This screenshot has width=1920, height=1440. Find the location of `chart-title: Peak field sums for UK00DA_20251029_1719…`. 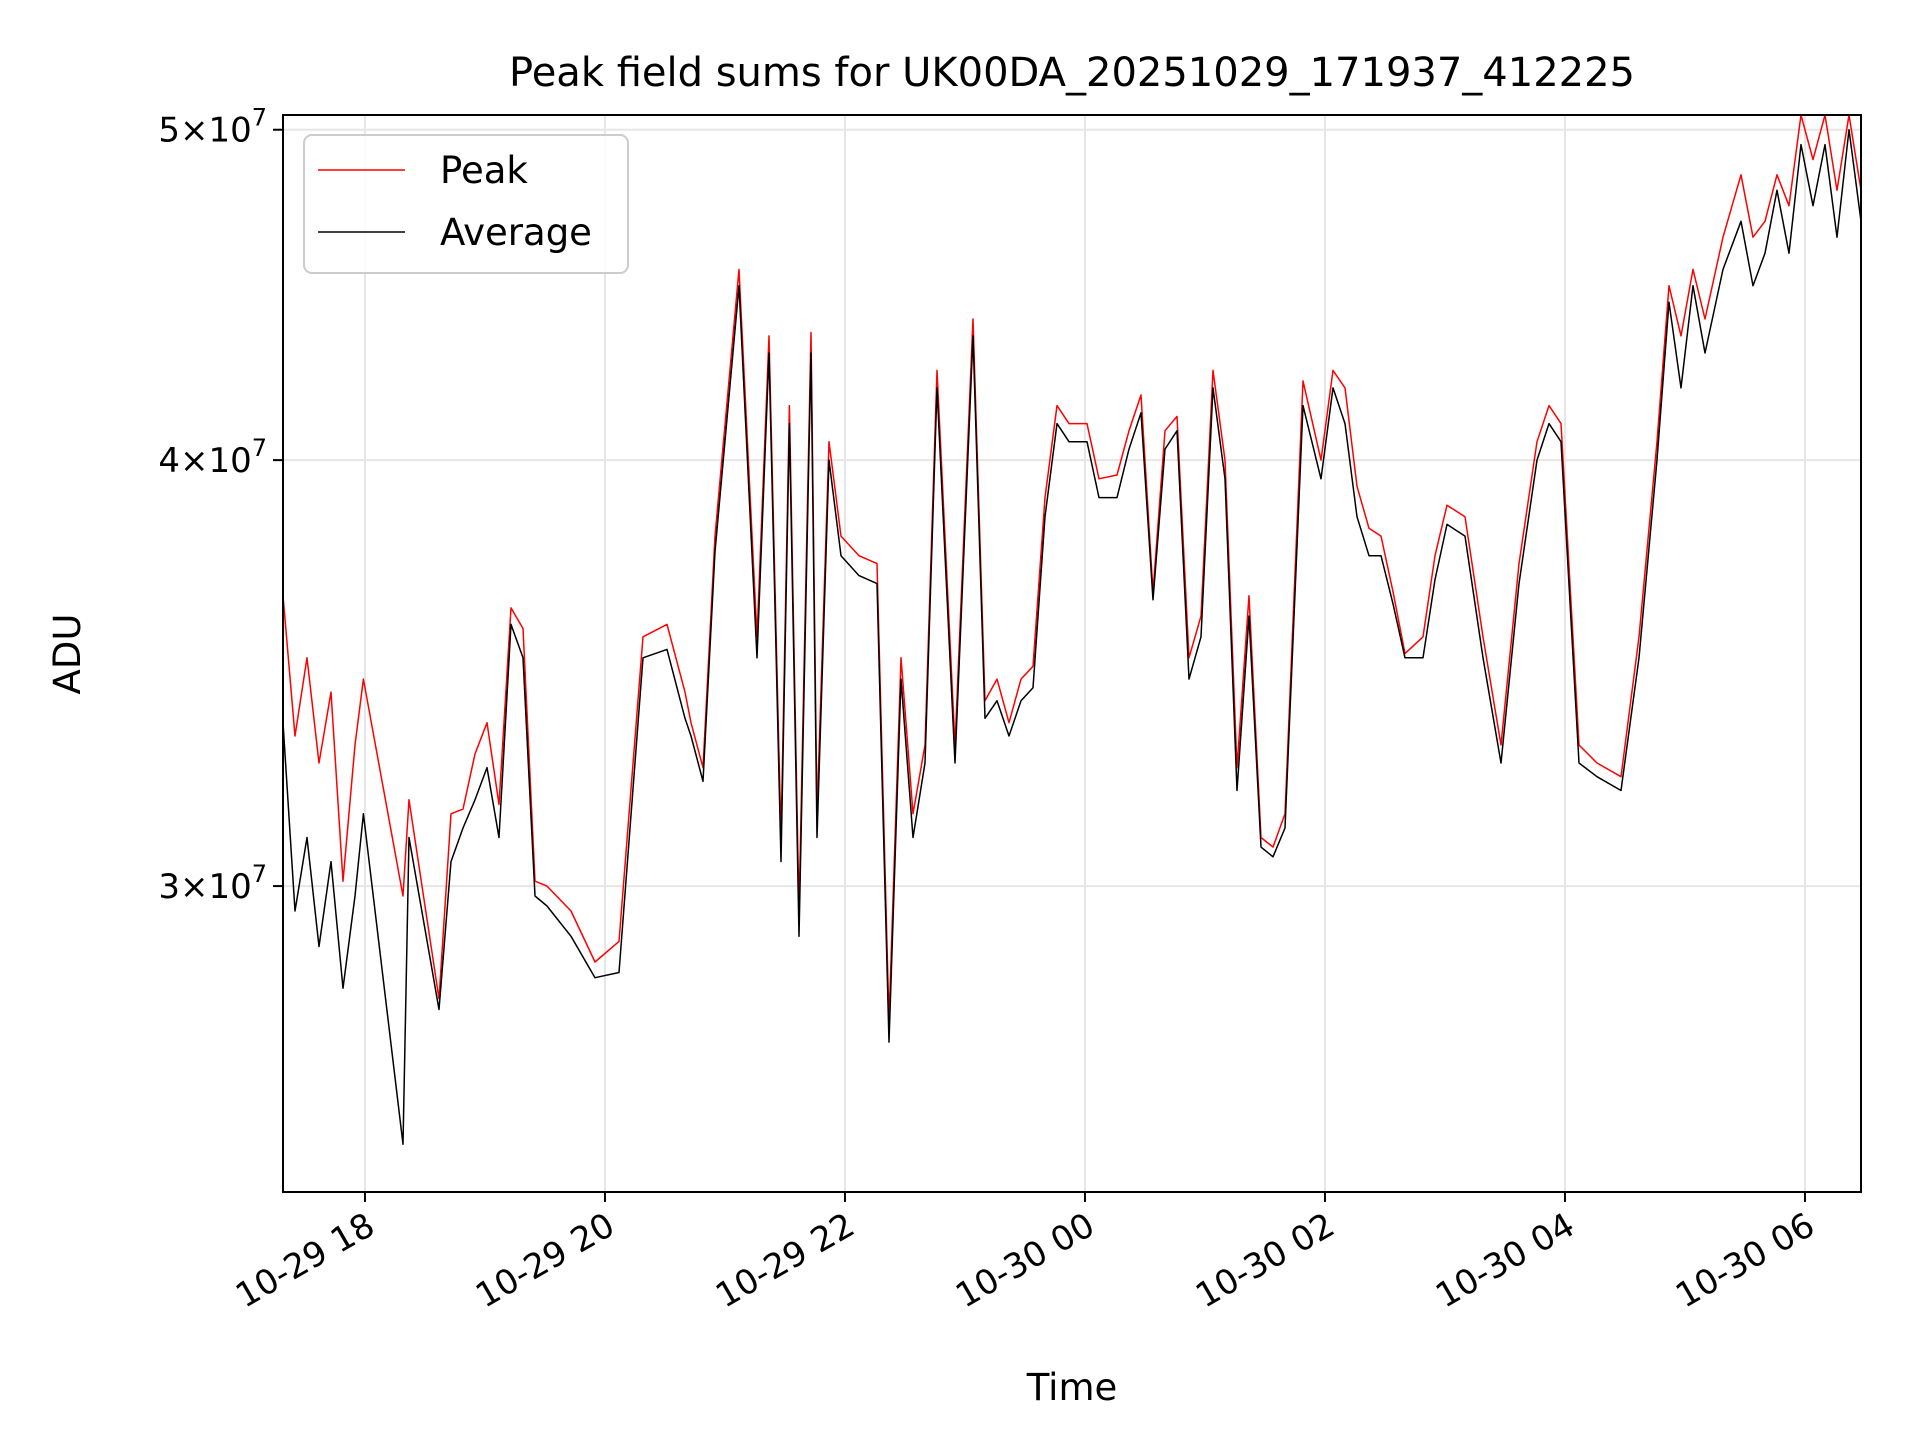

chart-title: Peak field sums for UK00DA_20251029_1719… is located at coordinates (1072, 73).